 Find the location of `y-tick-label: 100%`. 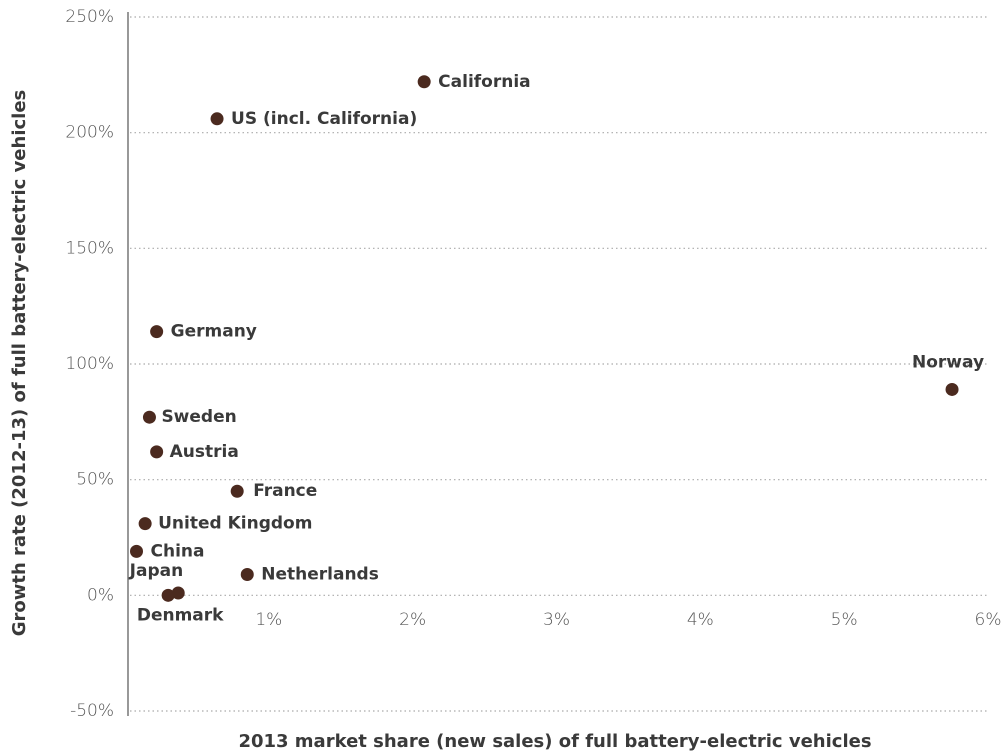

y-tick-label: 100% is located at coordinates (89, 364).